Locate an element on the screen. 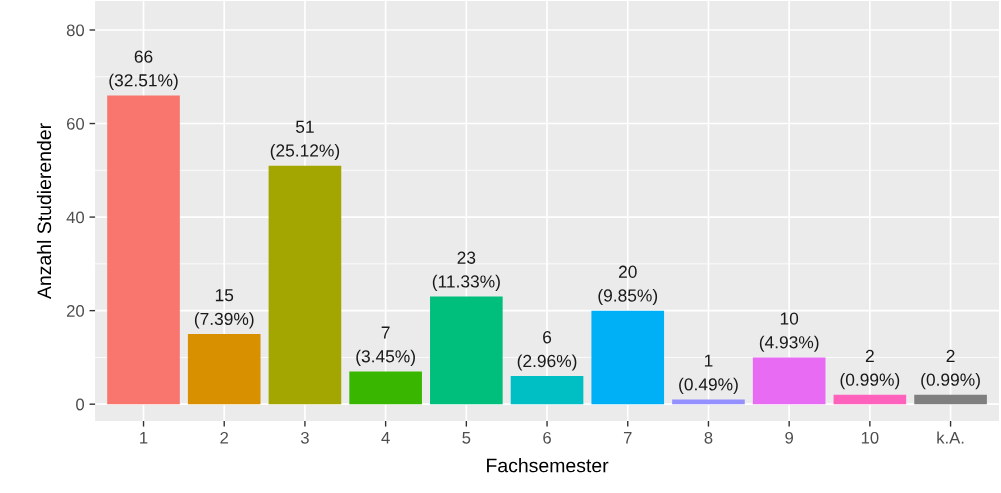 Image resolution: width=1001 pixels, height=493 pixels. data-label: 10 (4.93%) is located at coordinates (789, 332).